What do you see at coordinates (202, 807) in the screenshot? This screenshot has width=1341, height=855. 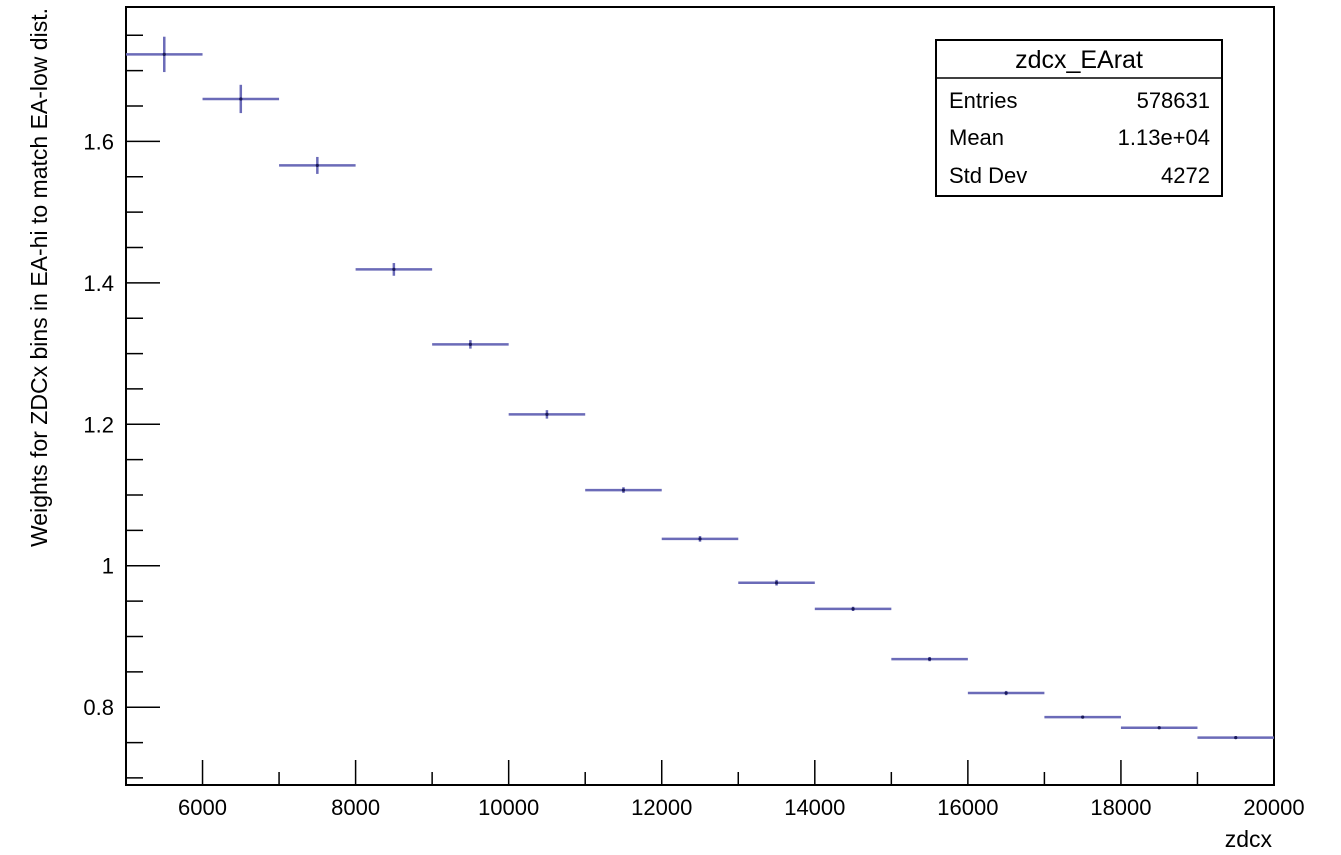 I see `x-tick-label: 6000` at bounding box center [202, 807].